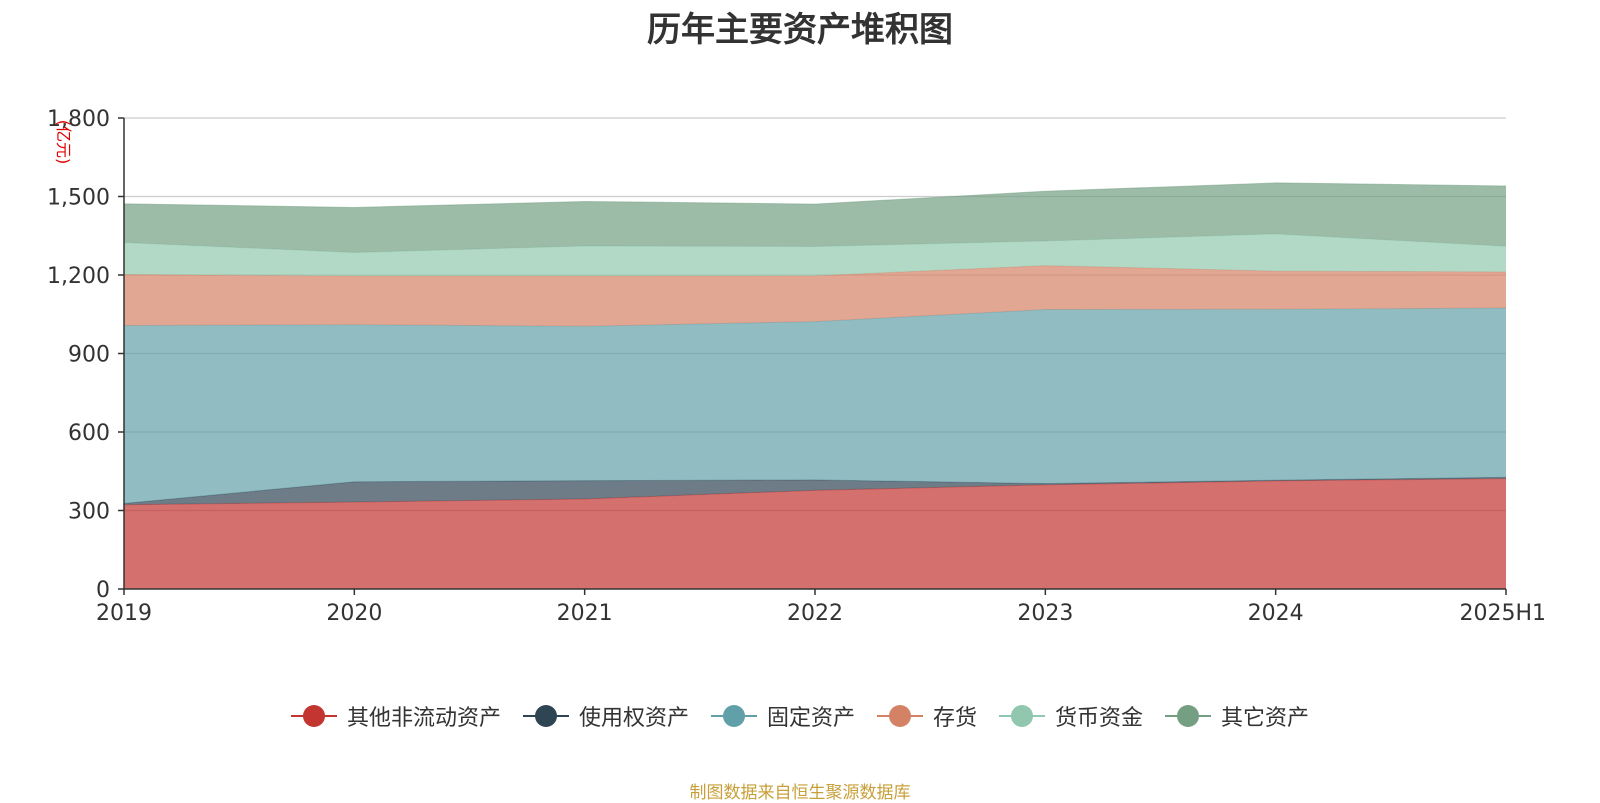 The width and height of the screenshot is (1600, 803). I want to click on legend-item-3: 存货, so click(927, 716).